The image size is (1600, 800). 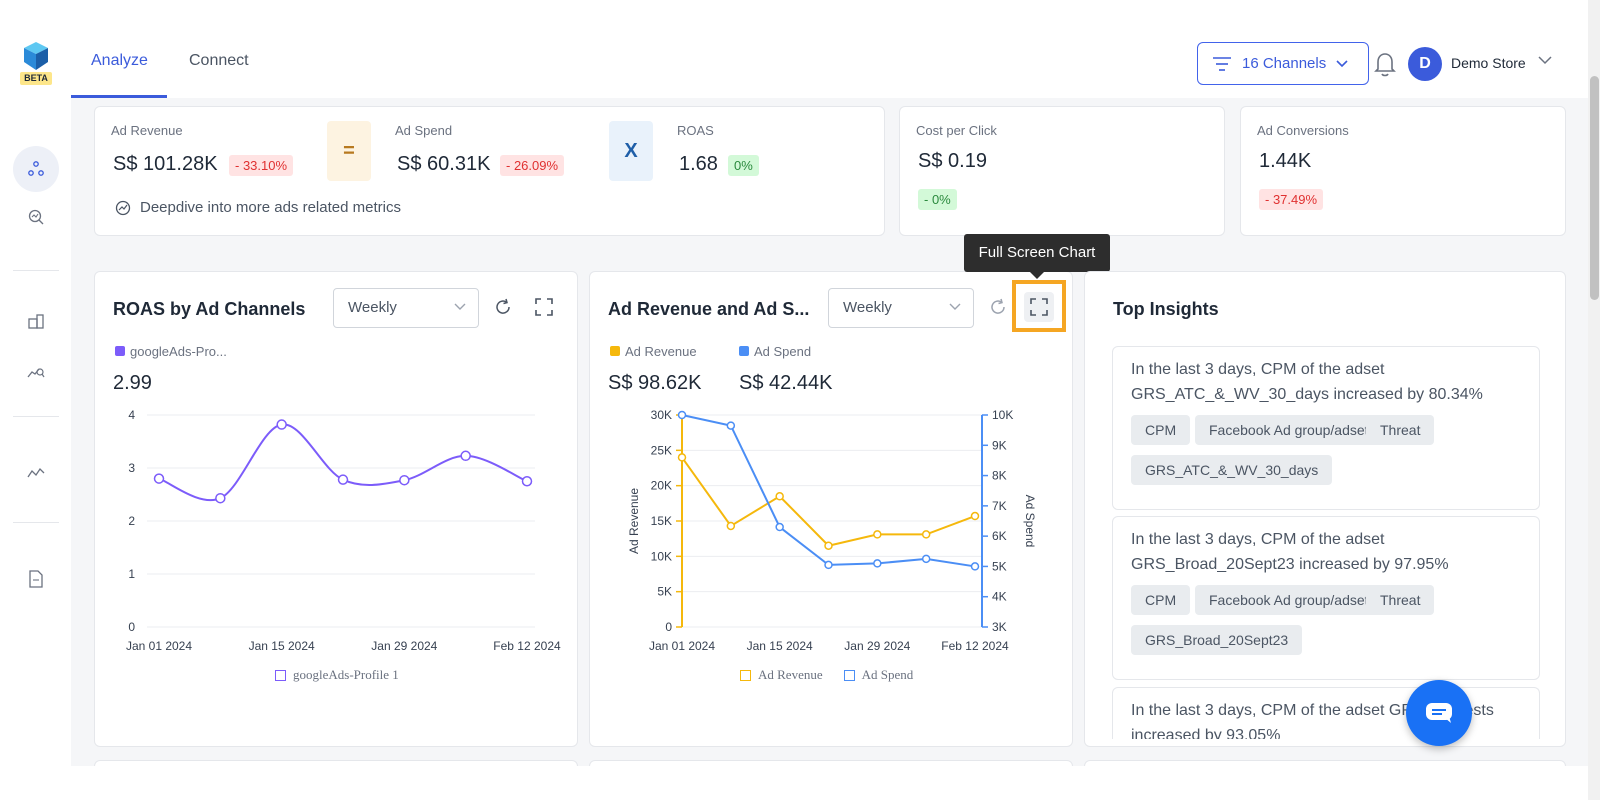 What do you see at coordinates (219, 60) in the screenshot?
I see `tab-connect: Connect` at bounding box center [219, 60].